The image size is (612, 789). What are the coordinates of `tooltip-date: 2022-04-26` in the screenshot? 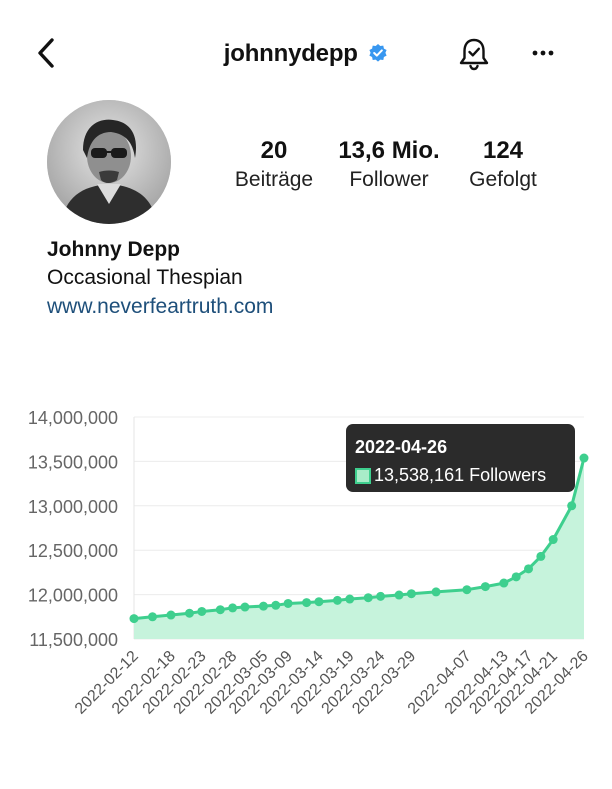 It's located at (401, 447).